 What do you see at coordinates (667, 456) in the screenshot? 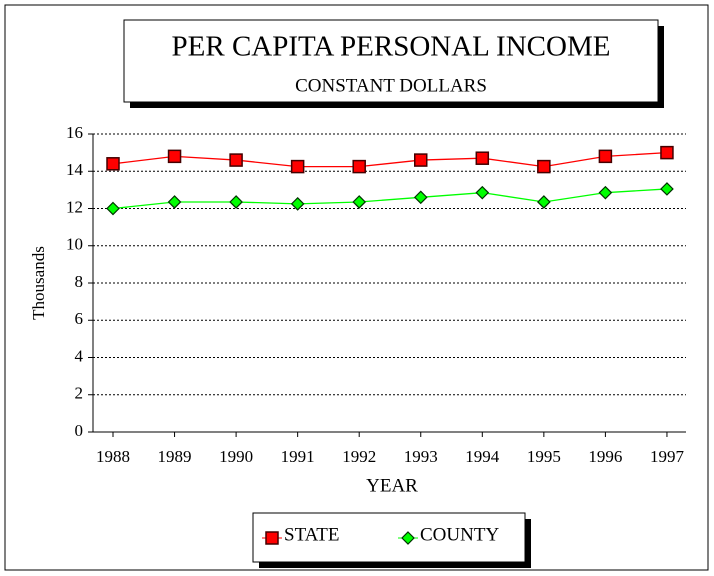
I see `x-tick-label: 1997` at bounding box center [667, 456].